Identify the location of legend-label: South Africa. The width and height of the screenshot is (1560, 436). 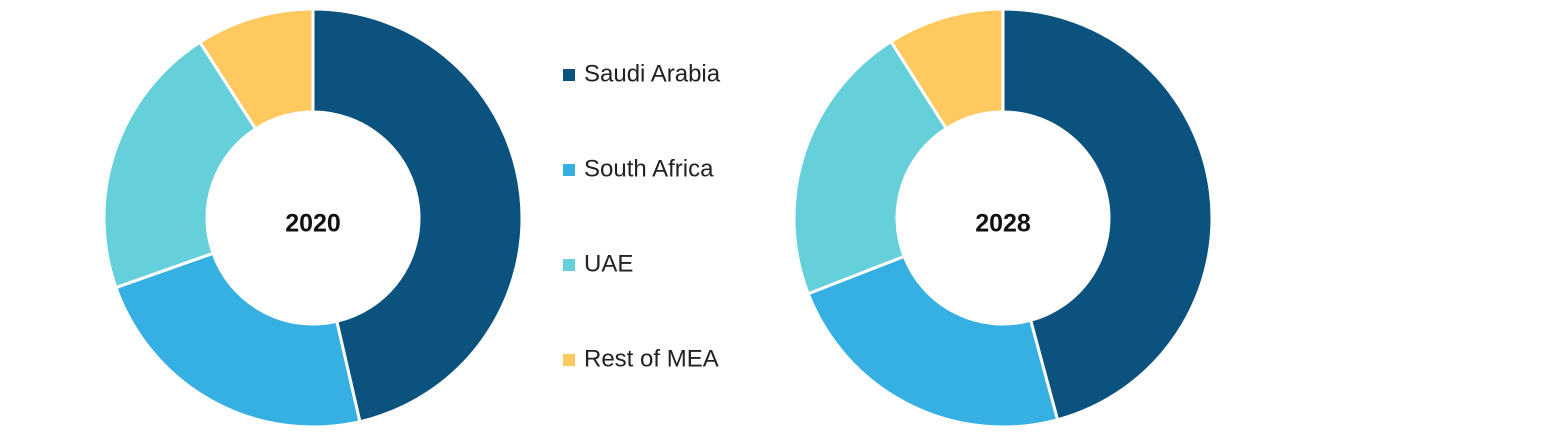
(649, 168).